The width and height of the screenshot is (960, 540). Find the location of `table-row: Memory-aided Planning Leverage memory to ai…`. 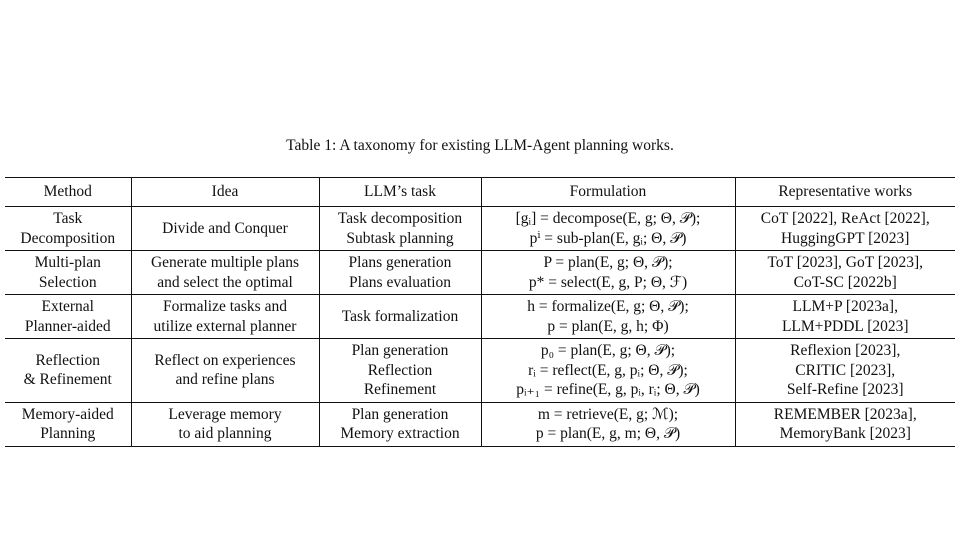

table-row: Memory-aided Planning Leverage memory to ai… is located at coordinates (480, 424).